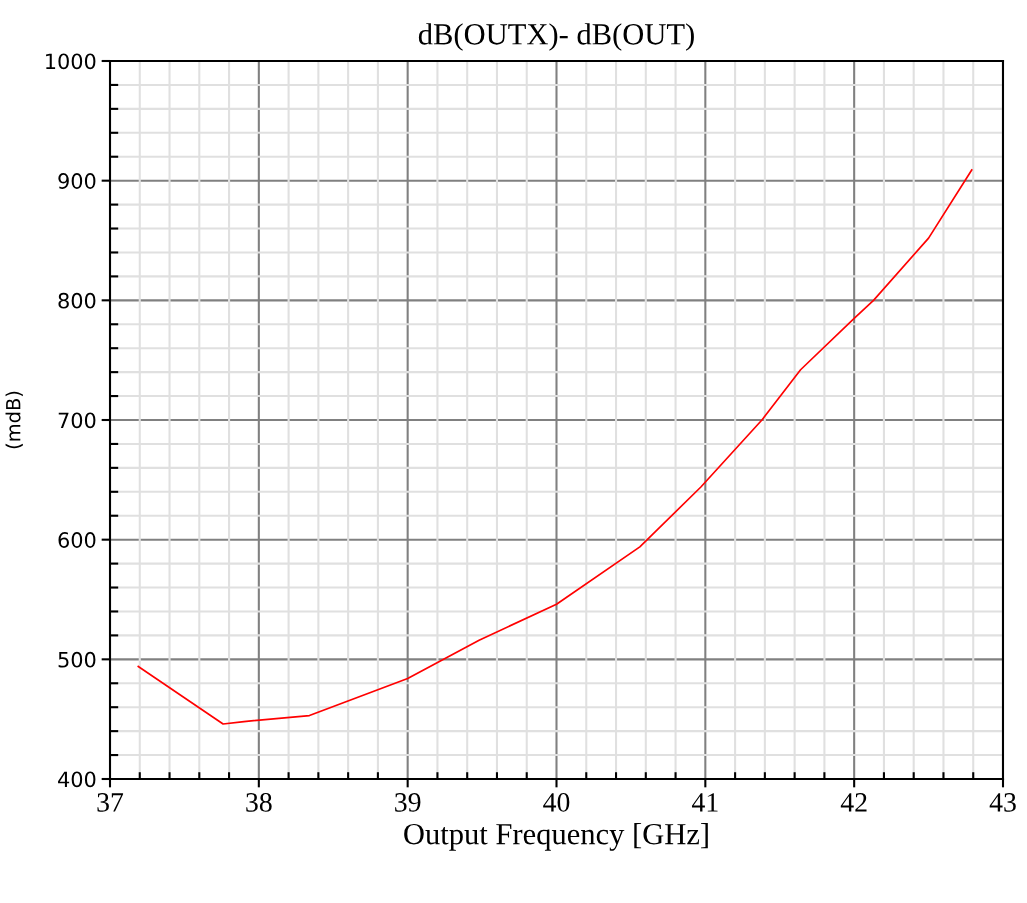 This screenshot has height=903, width=1027. I want to click on y-tick-label: 400, so click(77, 779).